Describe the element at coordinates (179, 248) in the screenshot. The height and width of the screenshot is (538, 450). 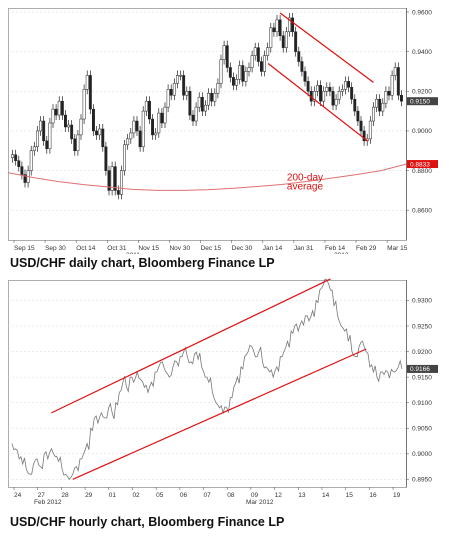
I see `c0-x-tick-label: Nov 30` at that location.